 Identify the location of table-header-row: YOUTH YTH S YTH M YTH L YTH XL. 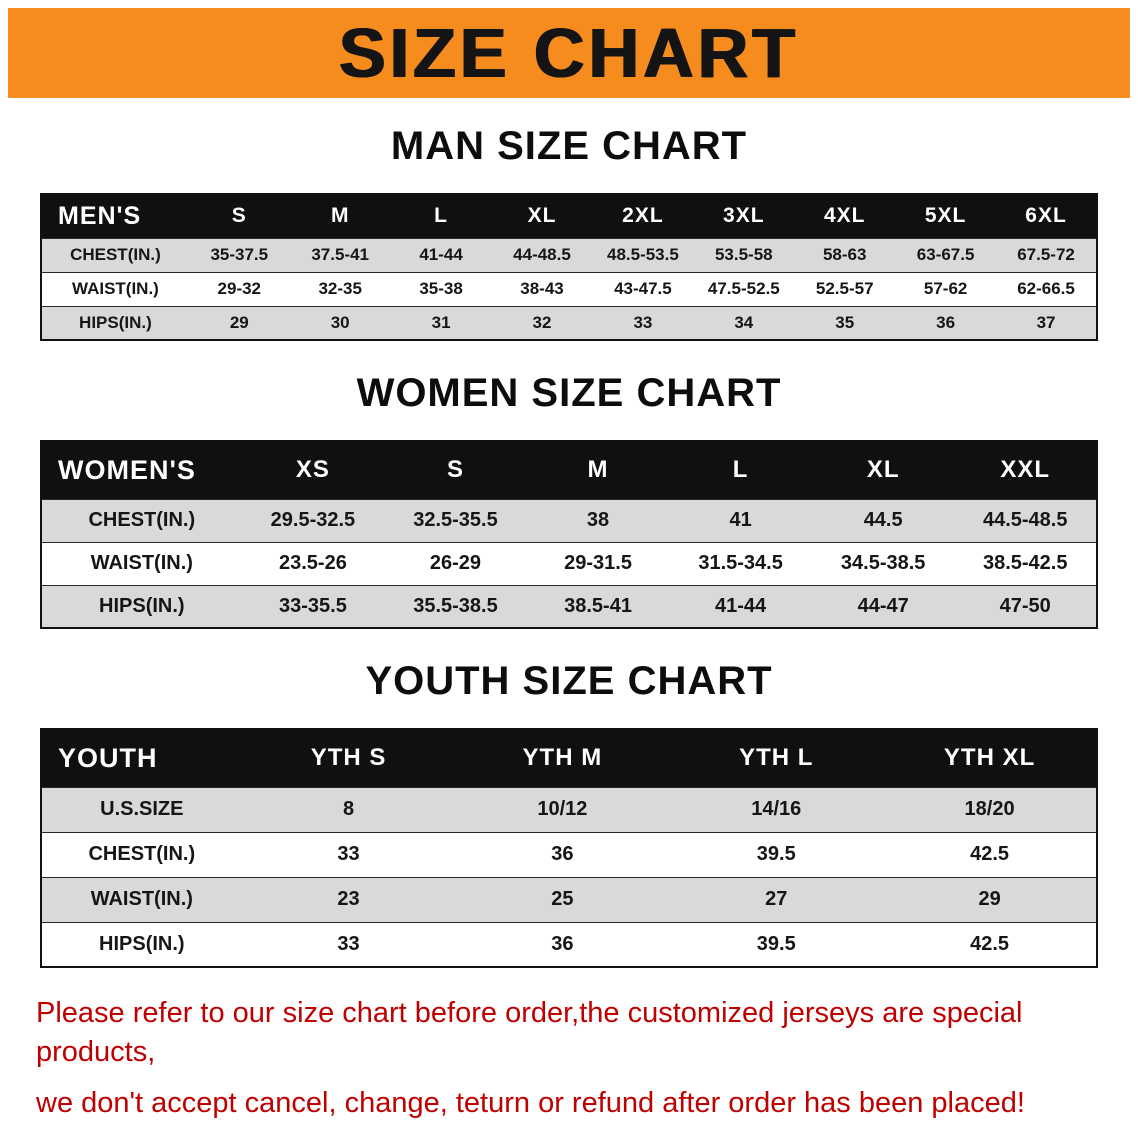
(569, 758).